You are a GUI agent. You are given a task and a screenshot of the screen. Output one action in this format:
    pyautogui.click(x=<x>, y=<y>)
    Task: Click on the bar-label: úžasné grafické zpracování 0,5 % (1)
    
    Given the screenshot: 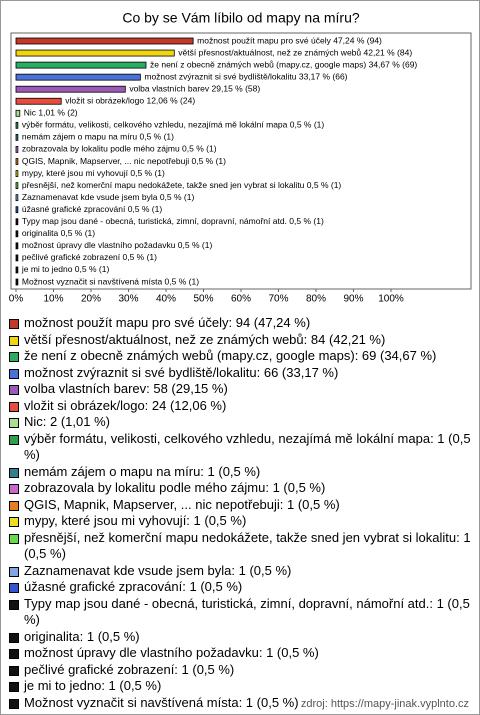 What is the action you would take?
    pyautogui.click(x=92, y=209)
    